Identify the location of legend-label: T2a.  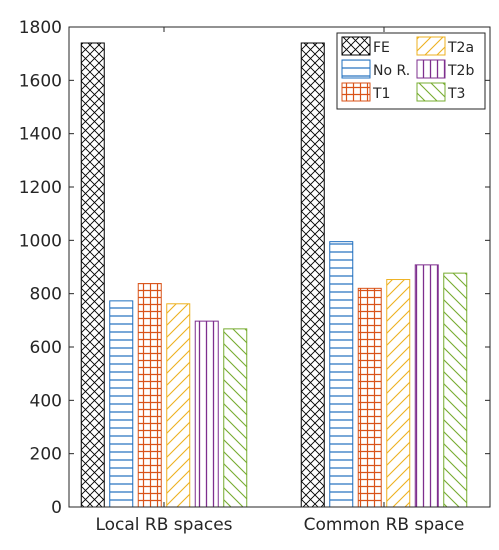
(460, 48).